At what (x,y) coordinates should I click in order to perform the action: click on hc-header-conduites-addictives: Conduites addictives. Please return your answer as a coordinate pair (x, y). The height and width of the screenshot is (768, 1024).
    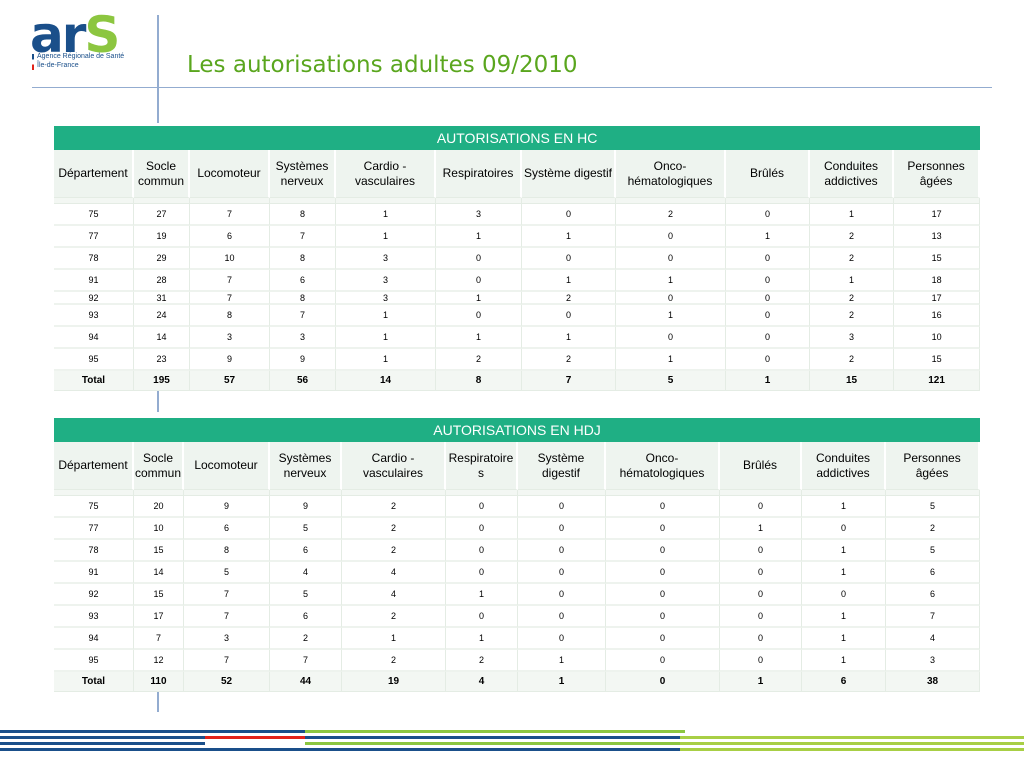
    Looking at the image, I should click on (852, 174).